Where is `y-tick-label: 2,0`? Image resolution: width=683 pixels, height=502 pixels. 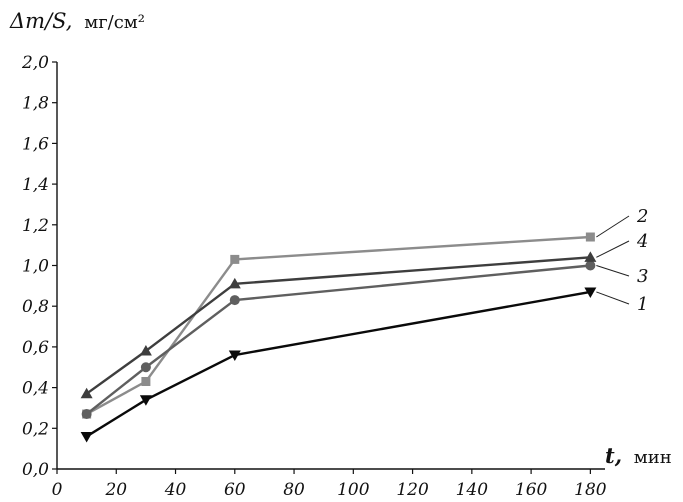 y-tick-label: 2,0 is located at coordinates (35, 63).